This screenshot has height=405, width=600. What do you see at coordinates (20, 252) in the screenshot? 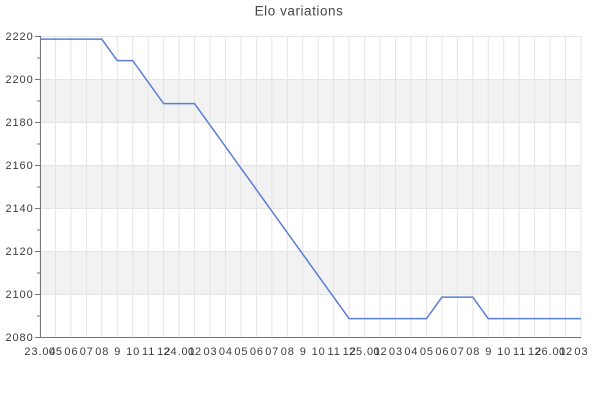
I see `svg-text: 2120` at bounding box center [20, 252].